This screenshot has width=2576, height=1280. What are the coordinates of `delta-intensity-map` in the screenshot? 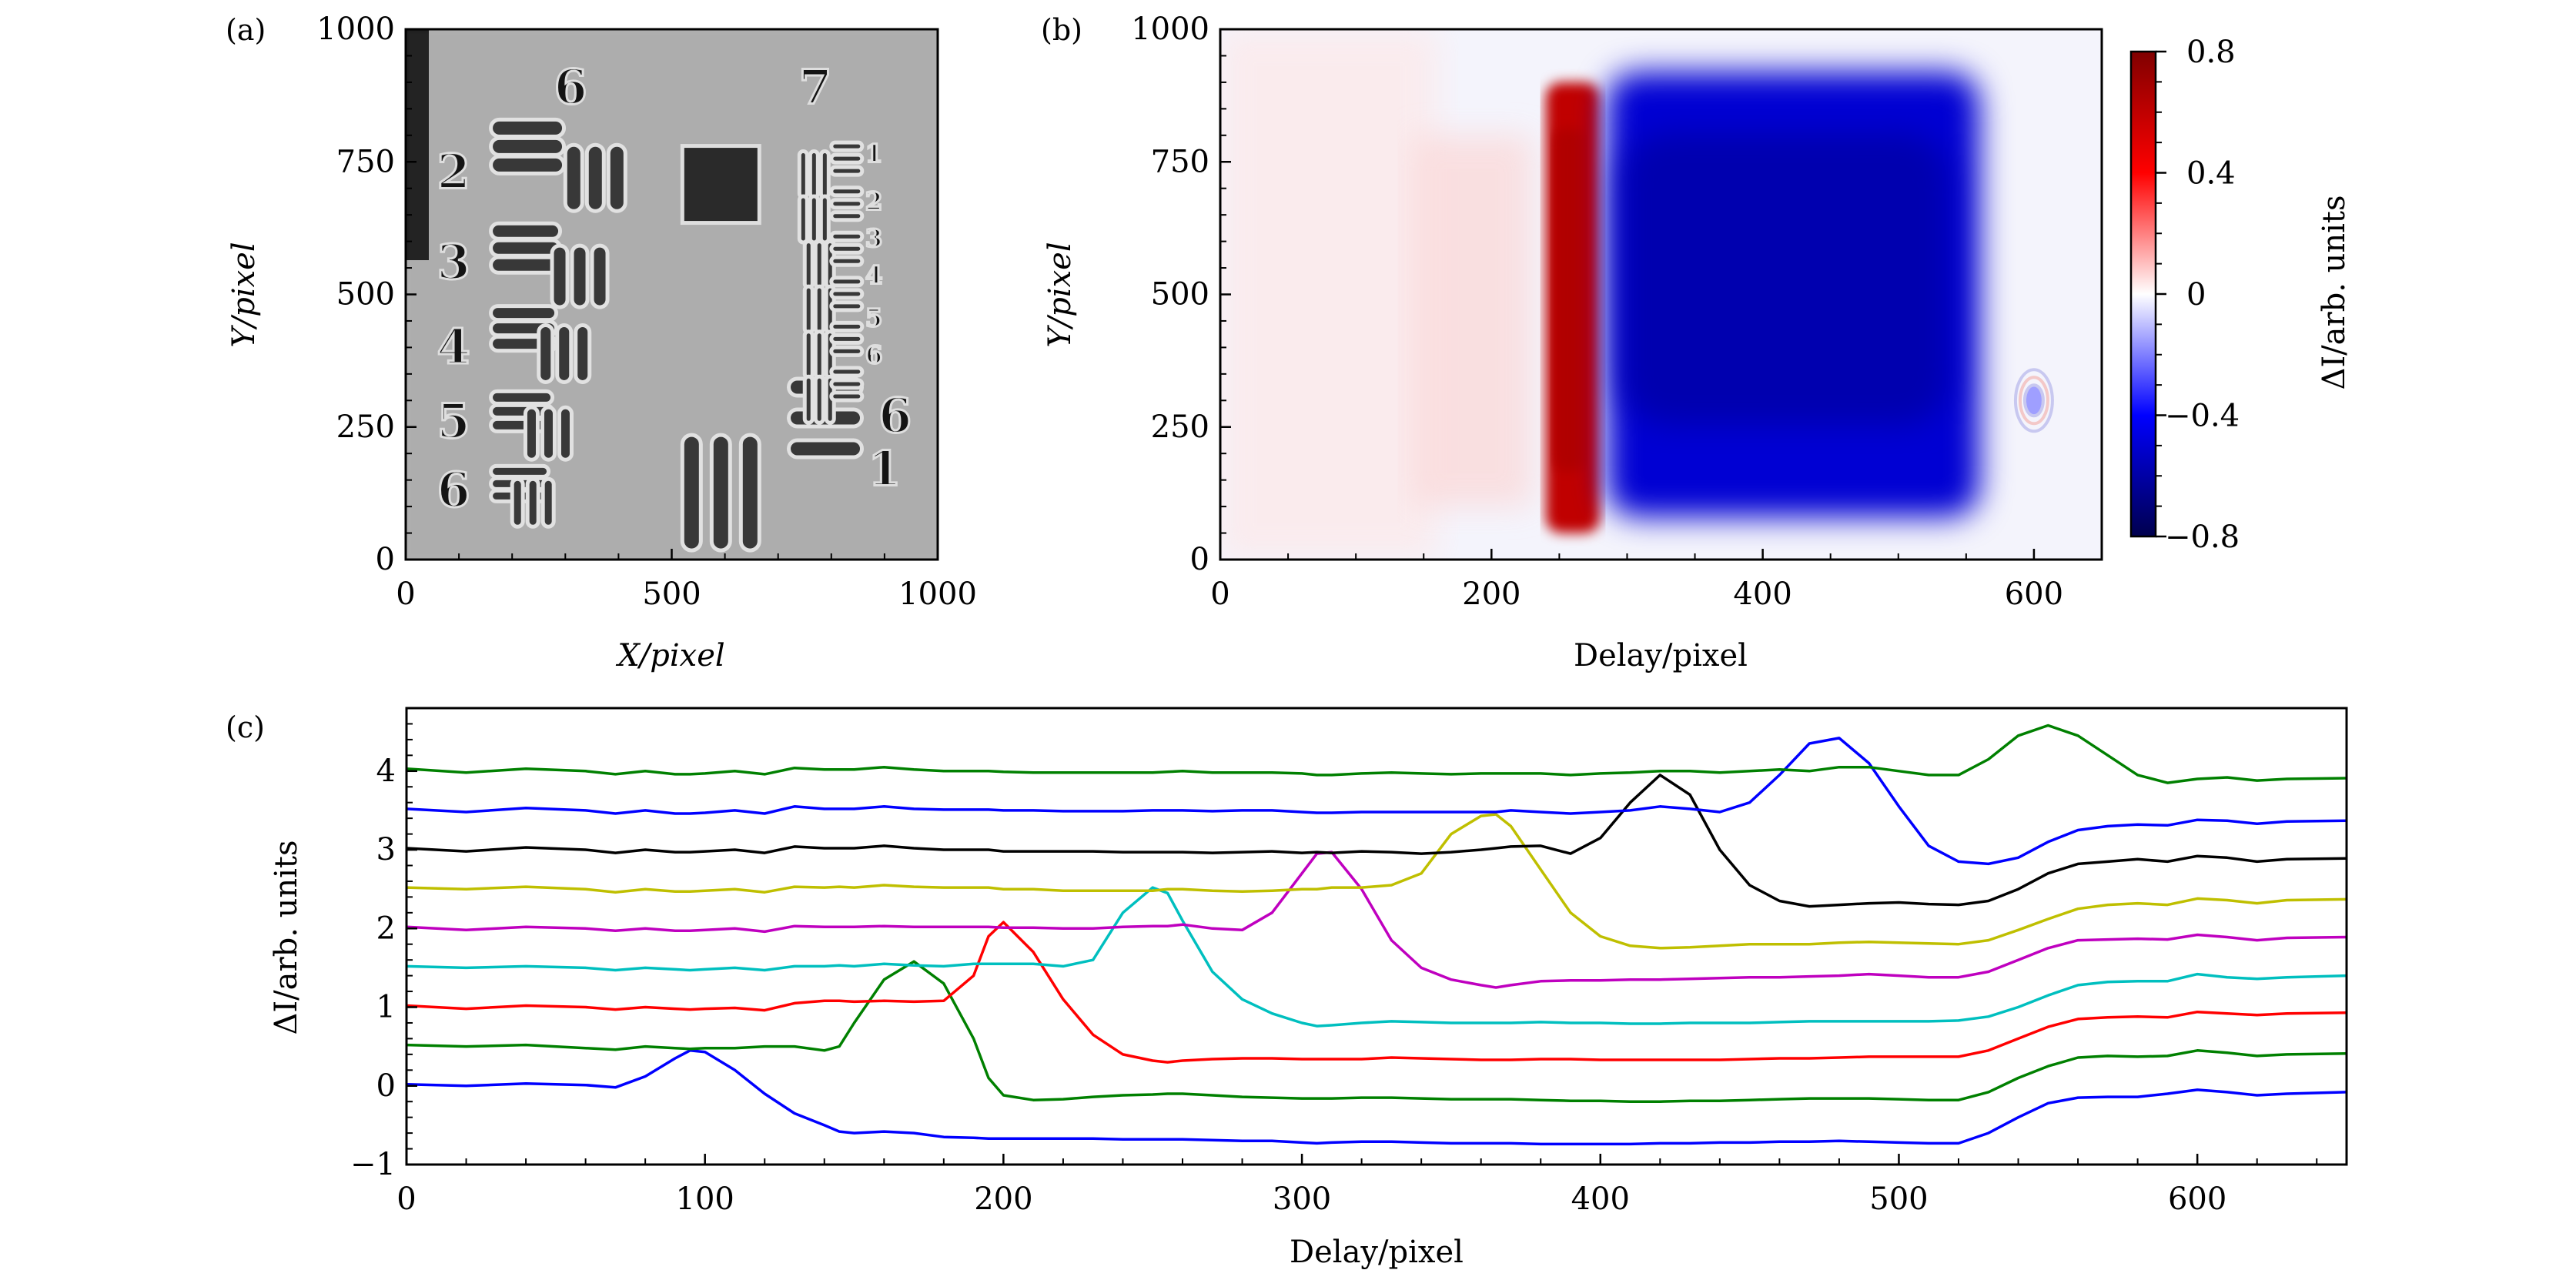 It's located at (1661, 295).